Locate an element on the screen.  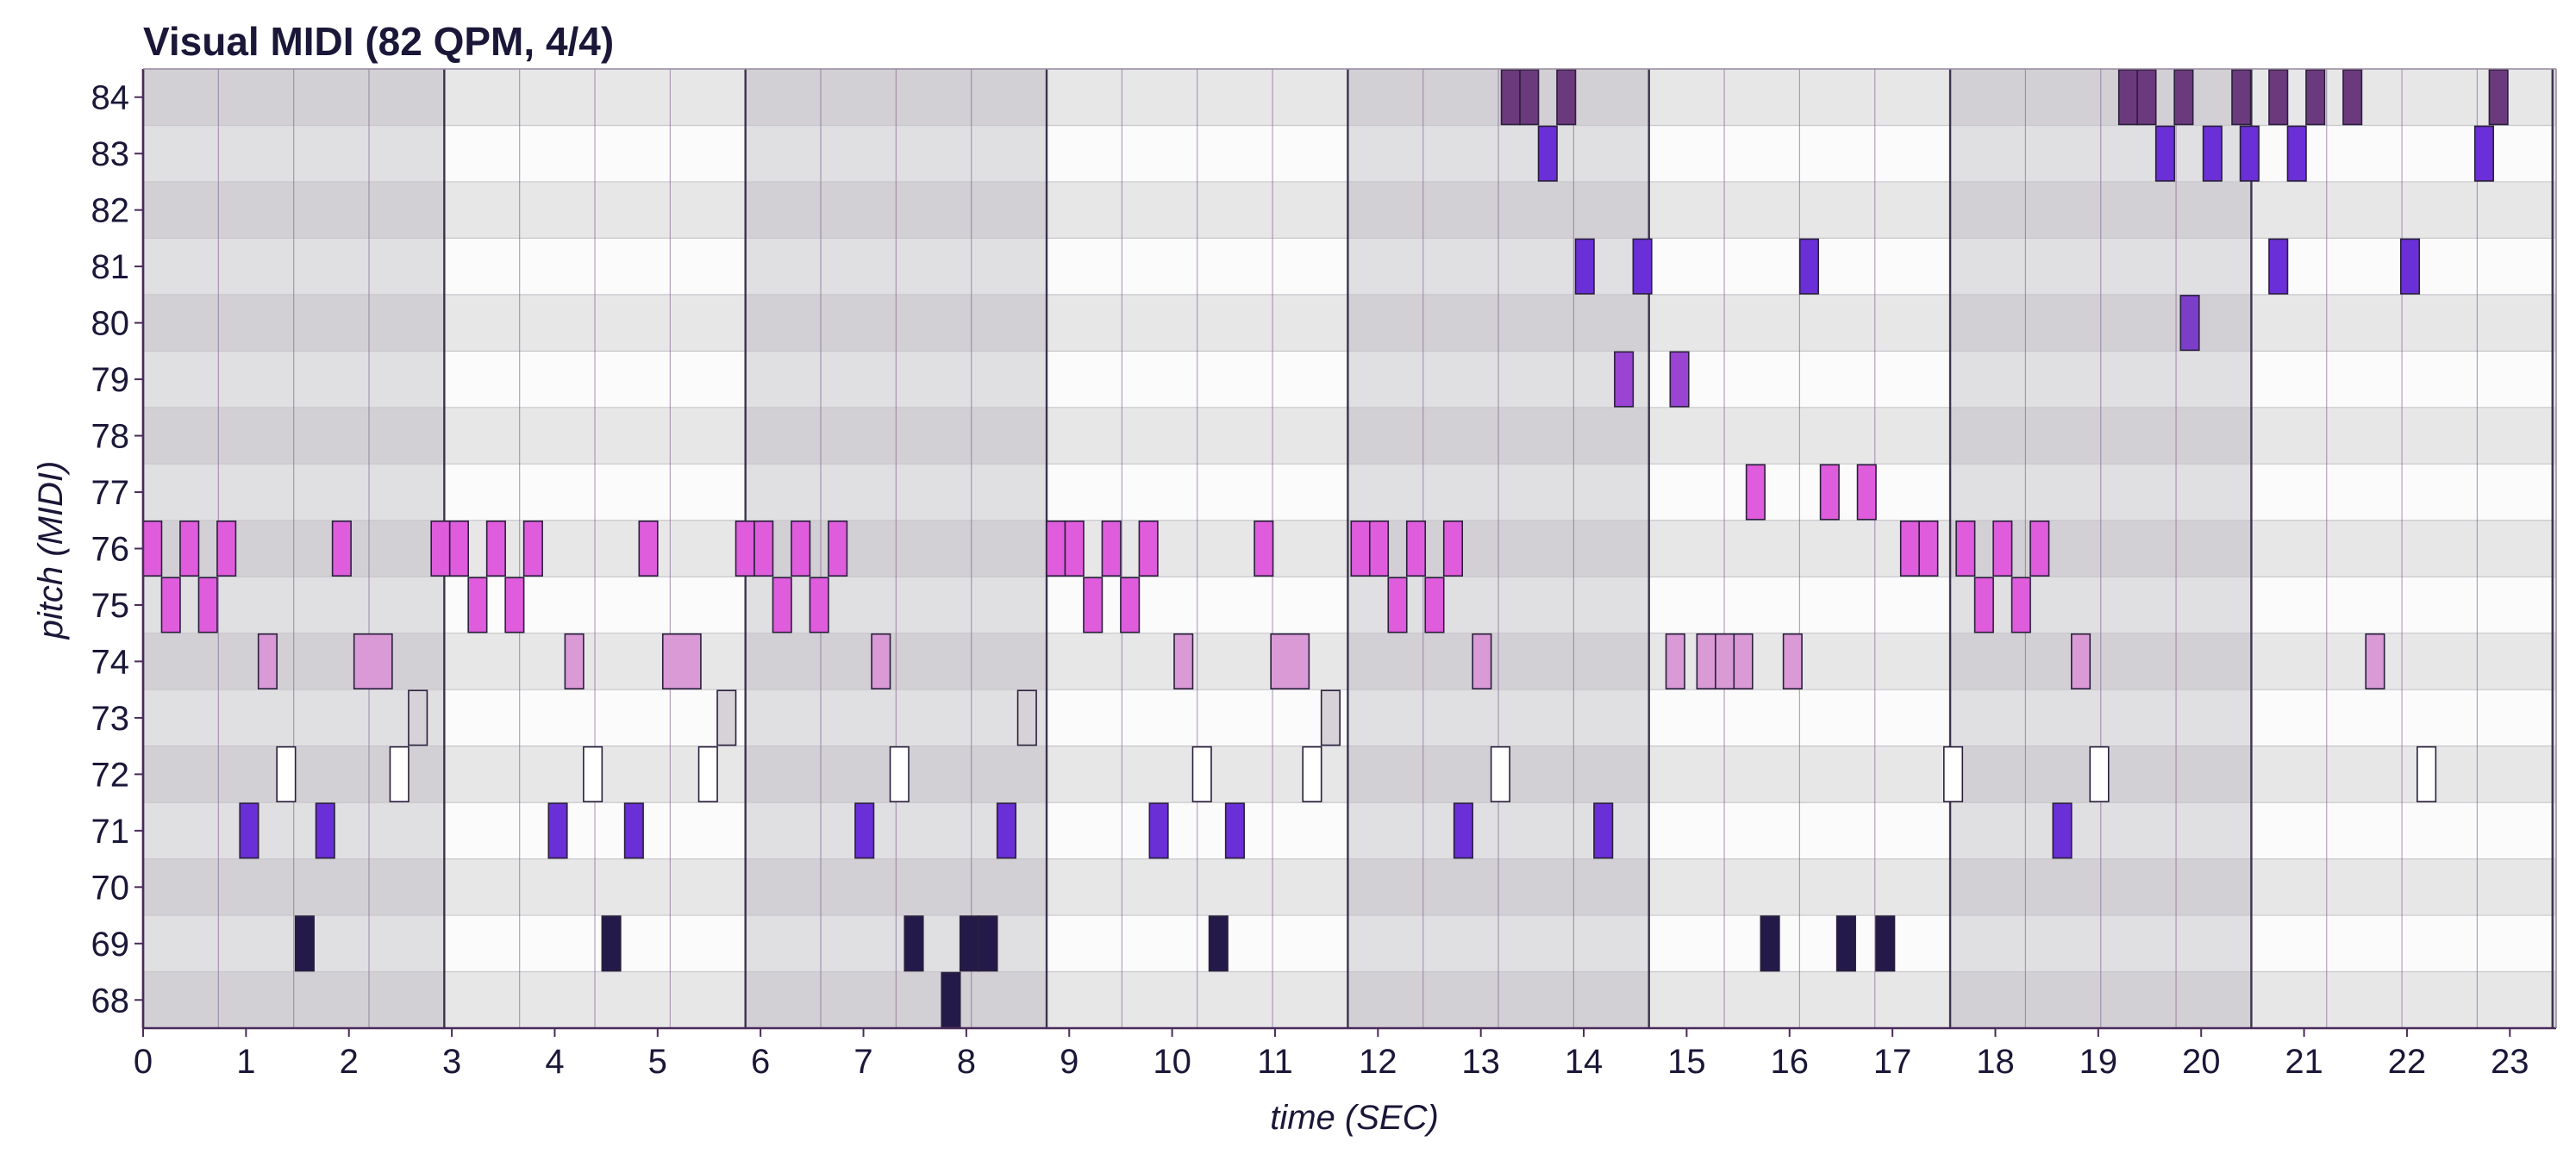
x-tick-label: 7 is located at coordinates (862, 1062).